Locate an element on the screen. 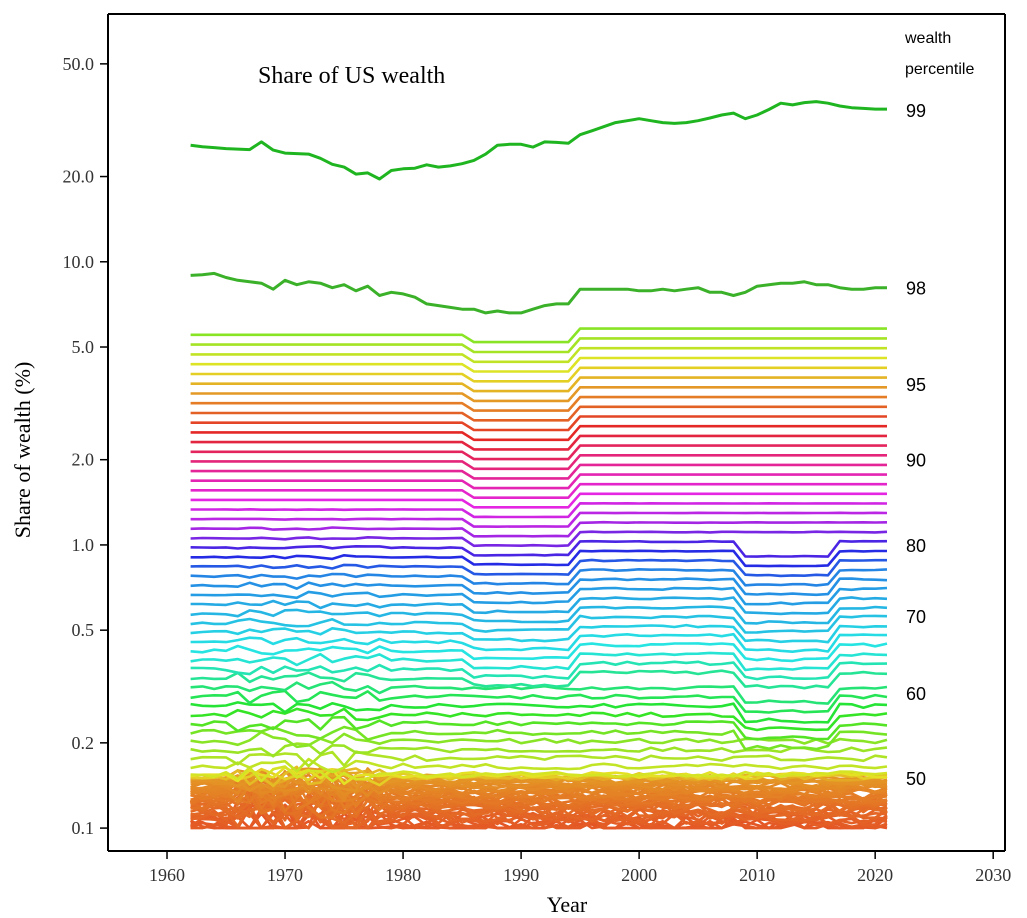 The width and height of the screenshot is (1027, 918). x-tick-label: 2010 is located at coordinates (757, 875).